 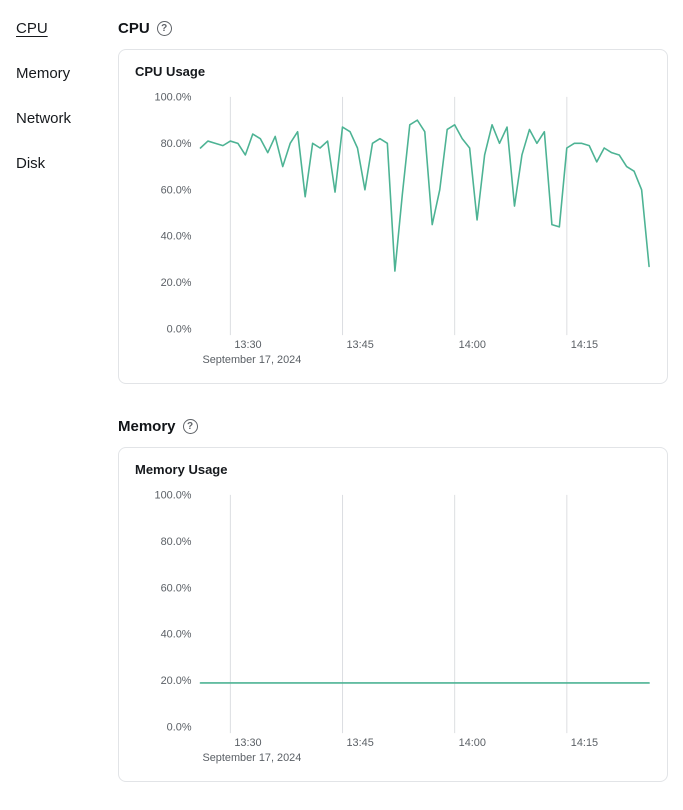 What do you see at coordinates (147, 426) in the screenshot?
I see `memory-section-title: Memory` at bounding box center [147, 426].